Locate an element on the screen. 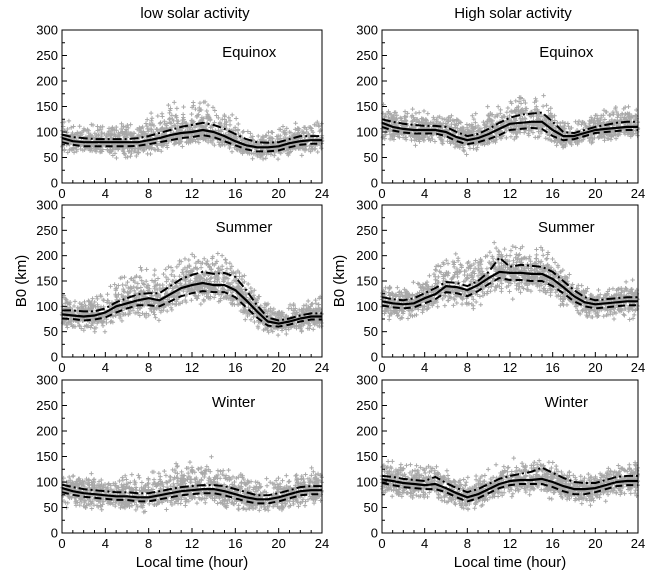 Image resolution: width=658 pixels, height=576 pixels. column-title-high: High solar activity is located at coordinates (513, 13).